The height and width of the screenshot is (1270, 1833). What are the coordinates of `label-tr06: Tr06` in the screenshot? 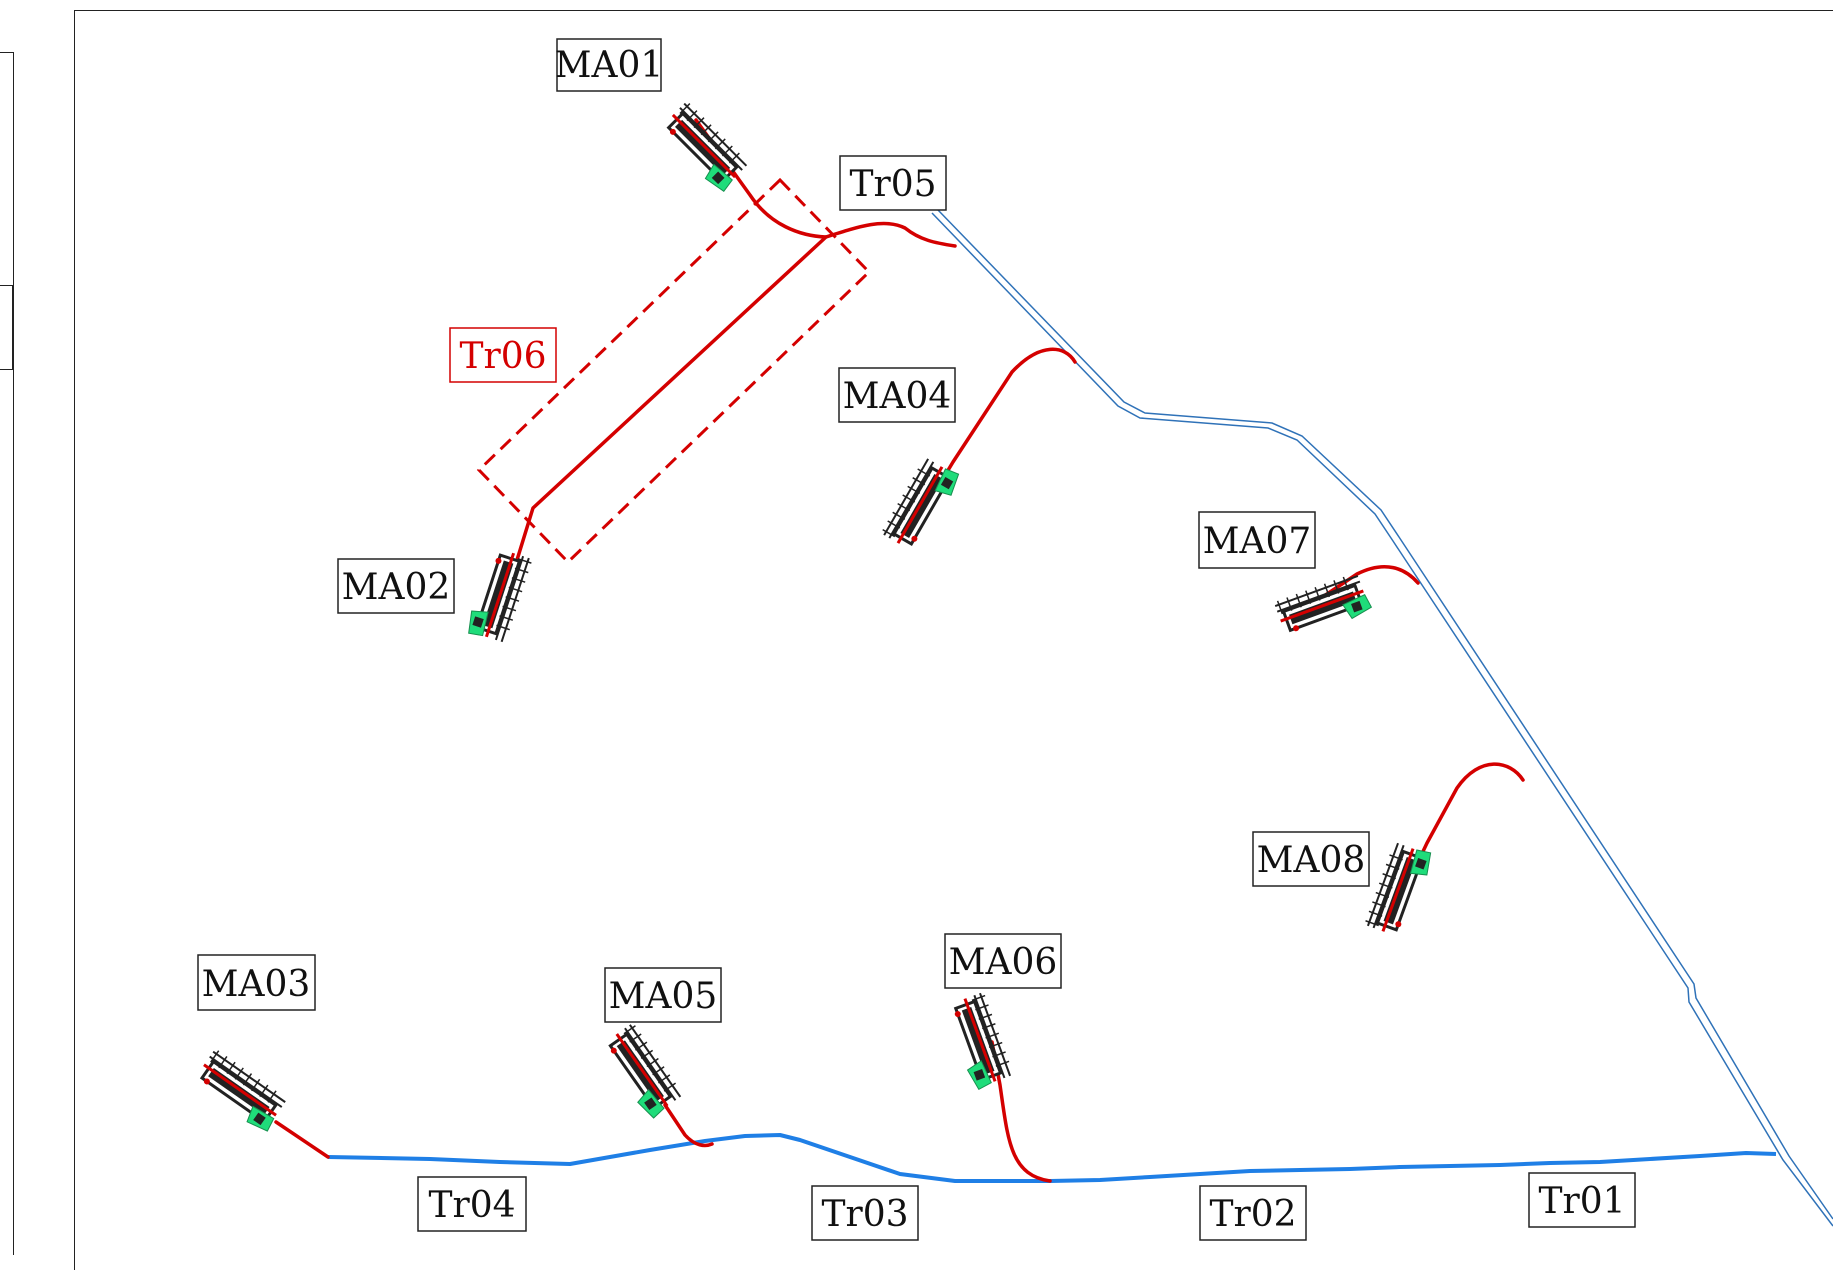 It's located at (503, 355).